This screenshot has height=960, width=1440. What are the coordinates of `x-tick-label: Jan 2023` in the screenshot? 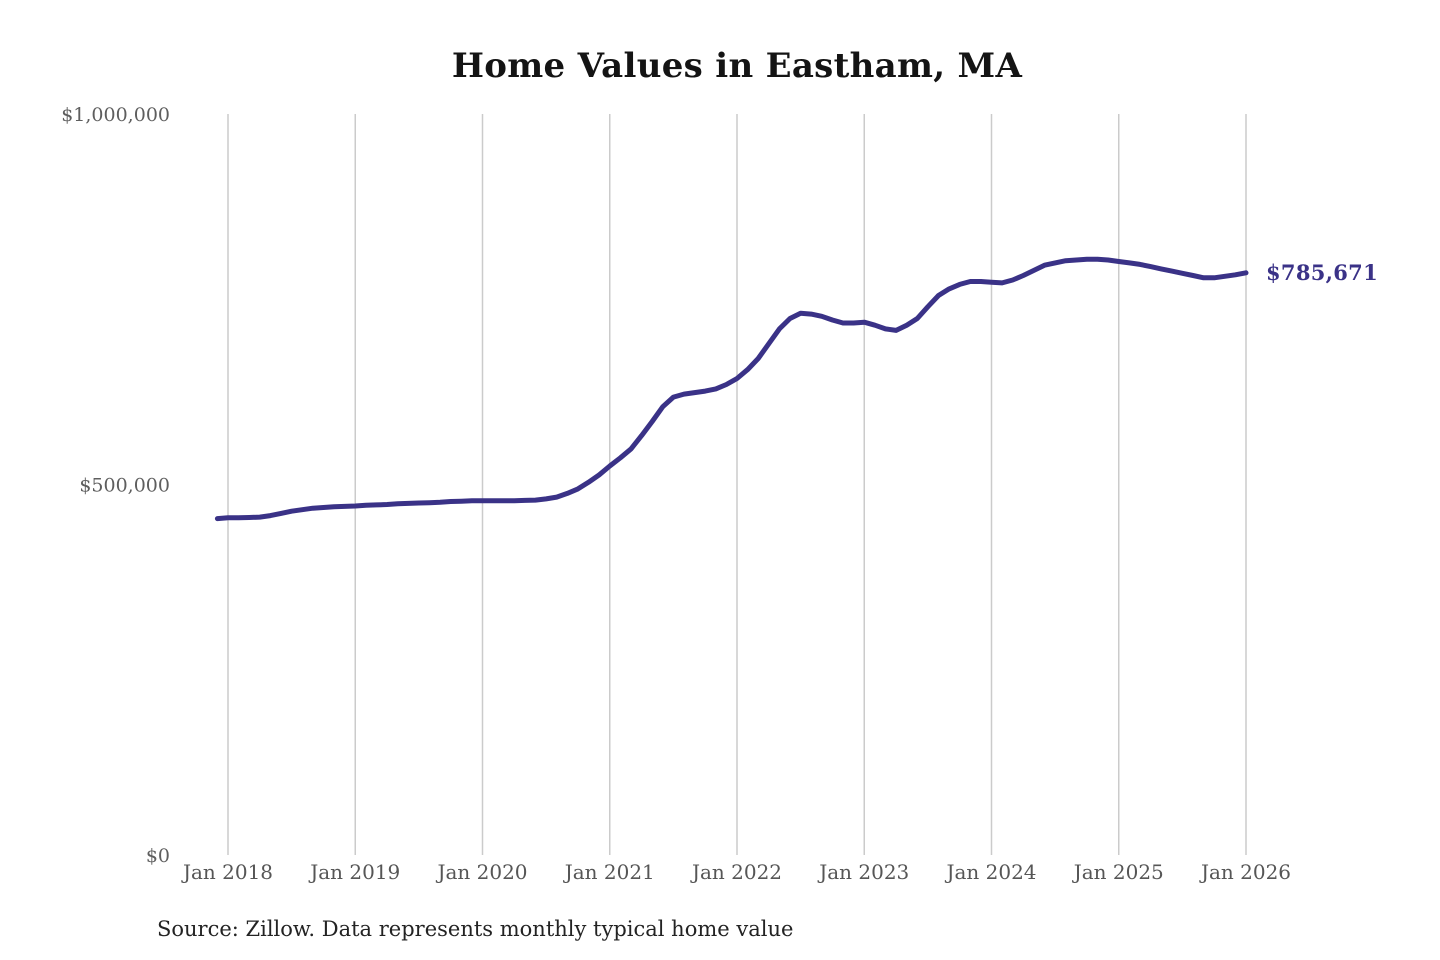 It's located at (863, 872).